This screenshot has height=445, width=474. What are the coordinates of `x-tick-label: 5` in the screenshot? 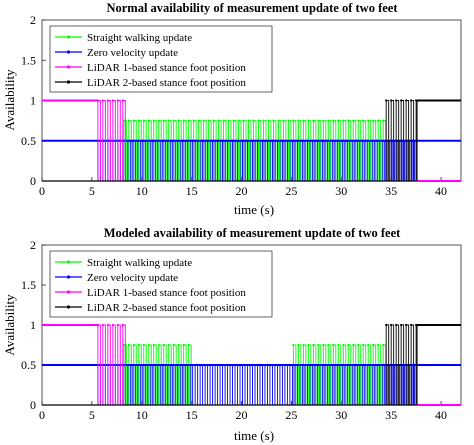 It's located at (92, 191).